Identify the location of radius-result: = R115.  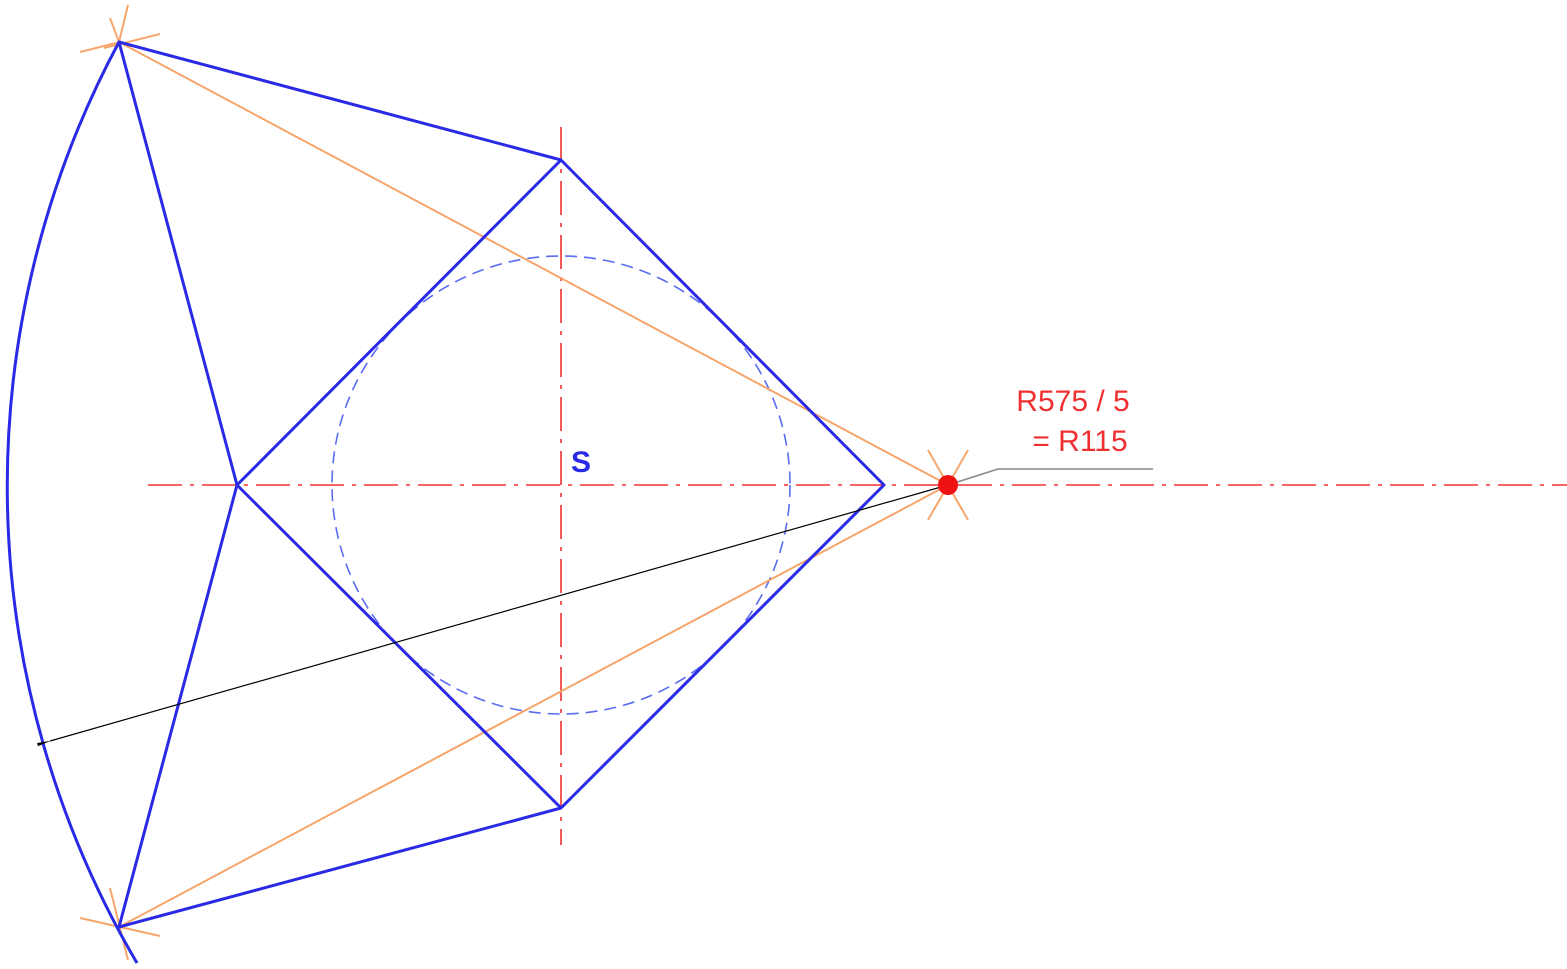
(1079, 441).